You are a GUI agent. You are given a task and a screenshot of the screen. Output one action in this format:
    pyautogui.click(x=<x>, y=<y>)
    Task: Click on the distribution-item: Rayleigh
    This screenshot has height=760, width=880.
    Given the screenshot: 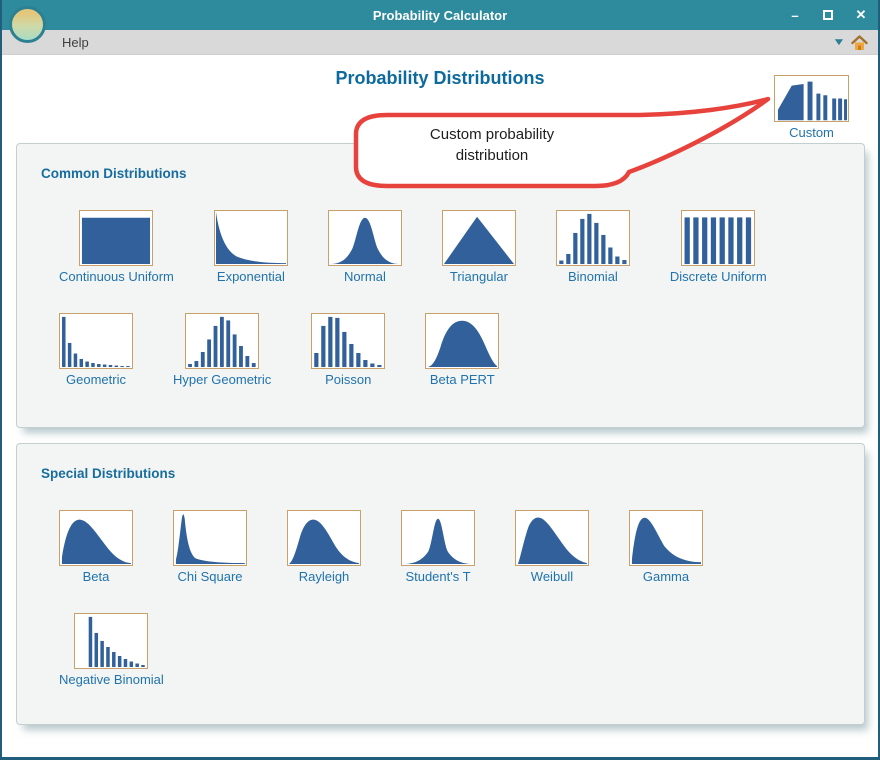 What is the action you would take?
    pyautogui.click(x=324, y=547)
    